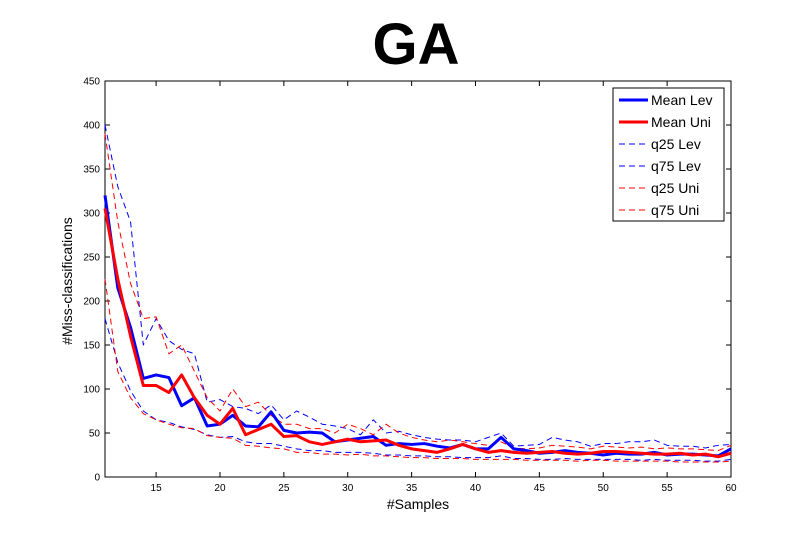 The width and height of the screenshot is (808, 536). Describe the element at coordinates (91, 126) in the screenshot. I see `y-tick-label: 400` at that location.